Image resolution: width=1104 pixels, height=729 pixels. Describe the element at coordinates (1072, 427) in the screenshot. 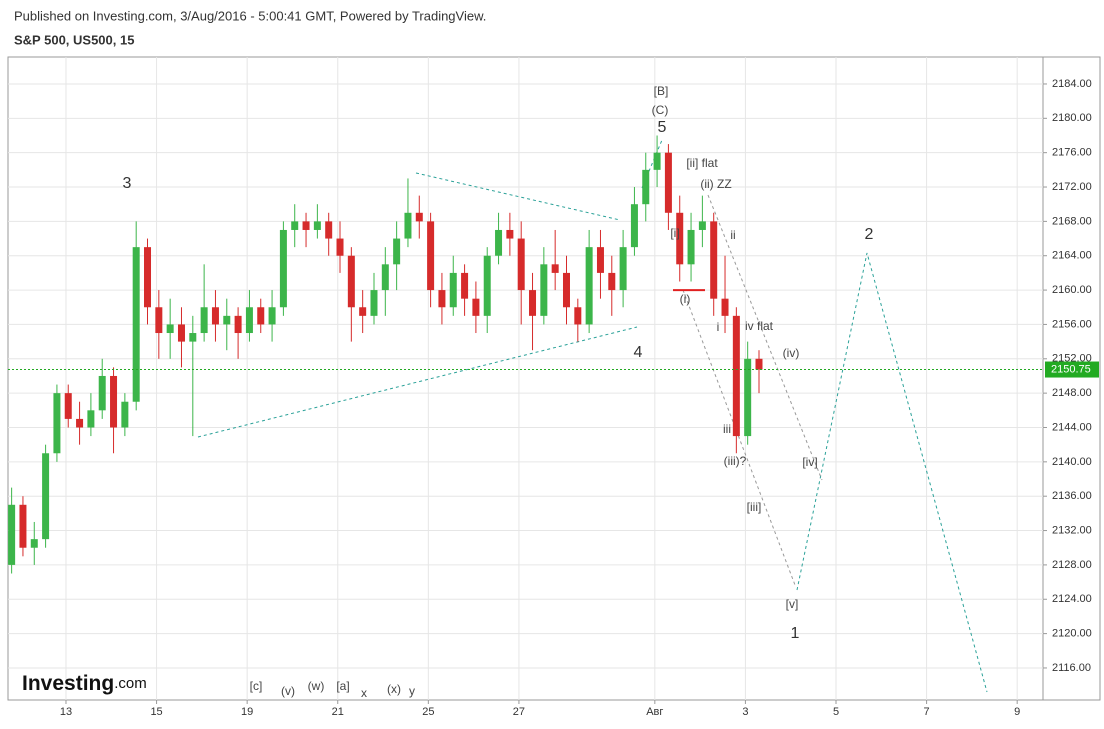

I see `y-tick-label: 2144.00` at that location.